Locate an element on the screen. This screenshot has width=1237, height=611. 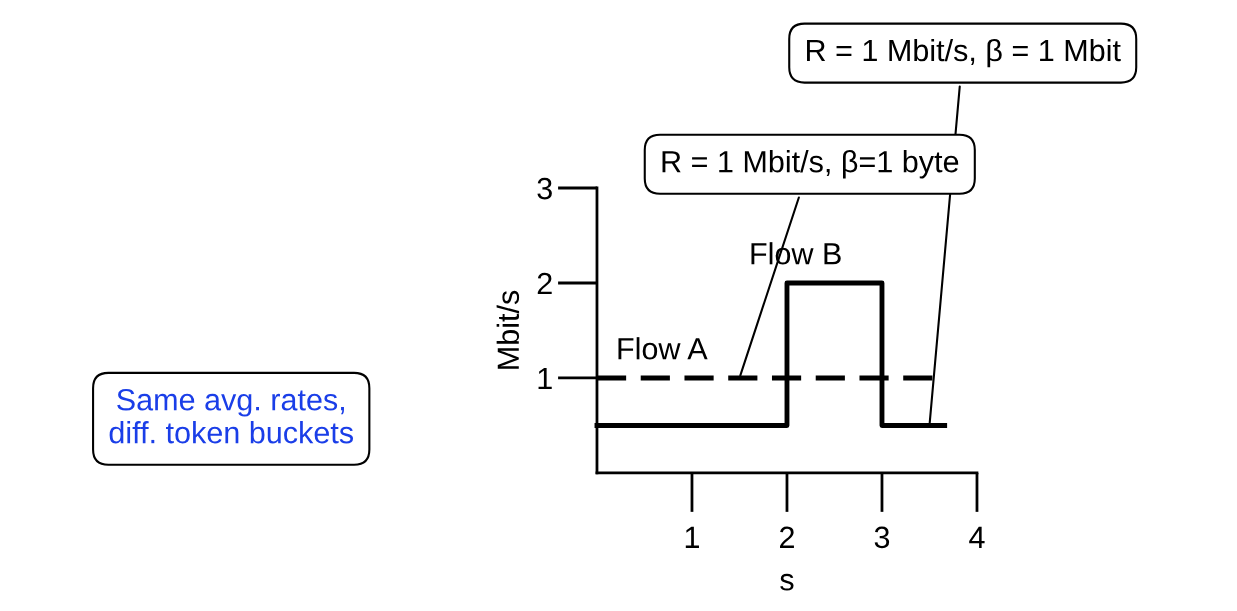
x-tick-label: 2 is located at coordinates (787, 537).